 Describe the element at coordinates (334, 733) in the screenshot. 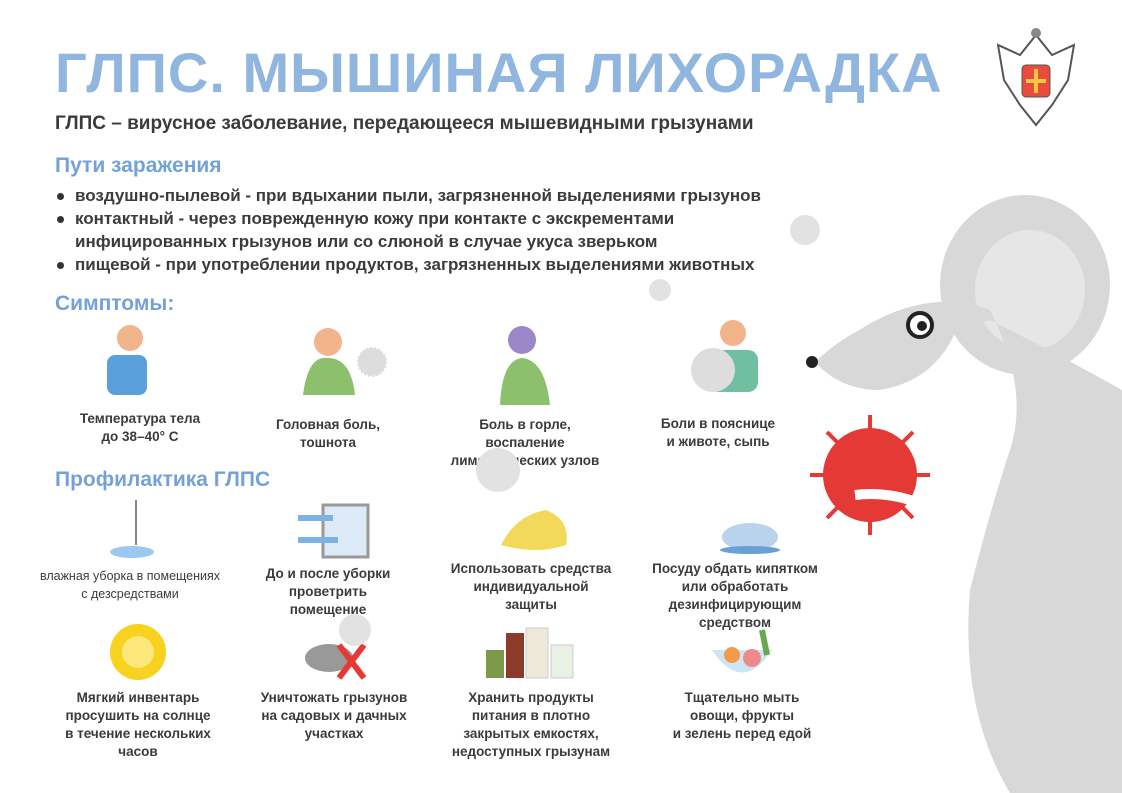

I see `caption-line: участках` at that location.